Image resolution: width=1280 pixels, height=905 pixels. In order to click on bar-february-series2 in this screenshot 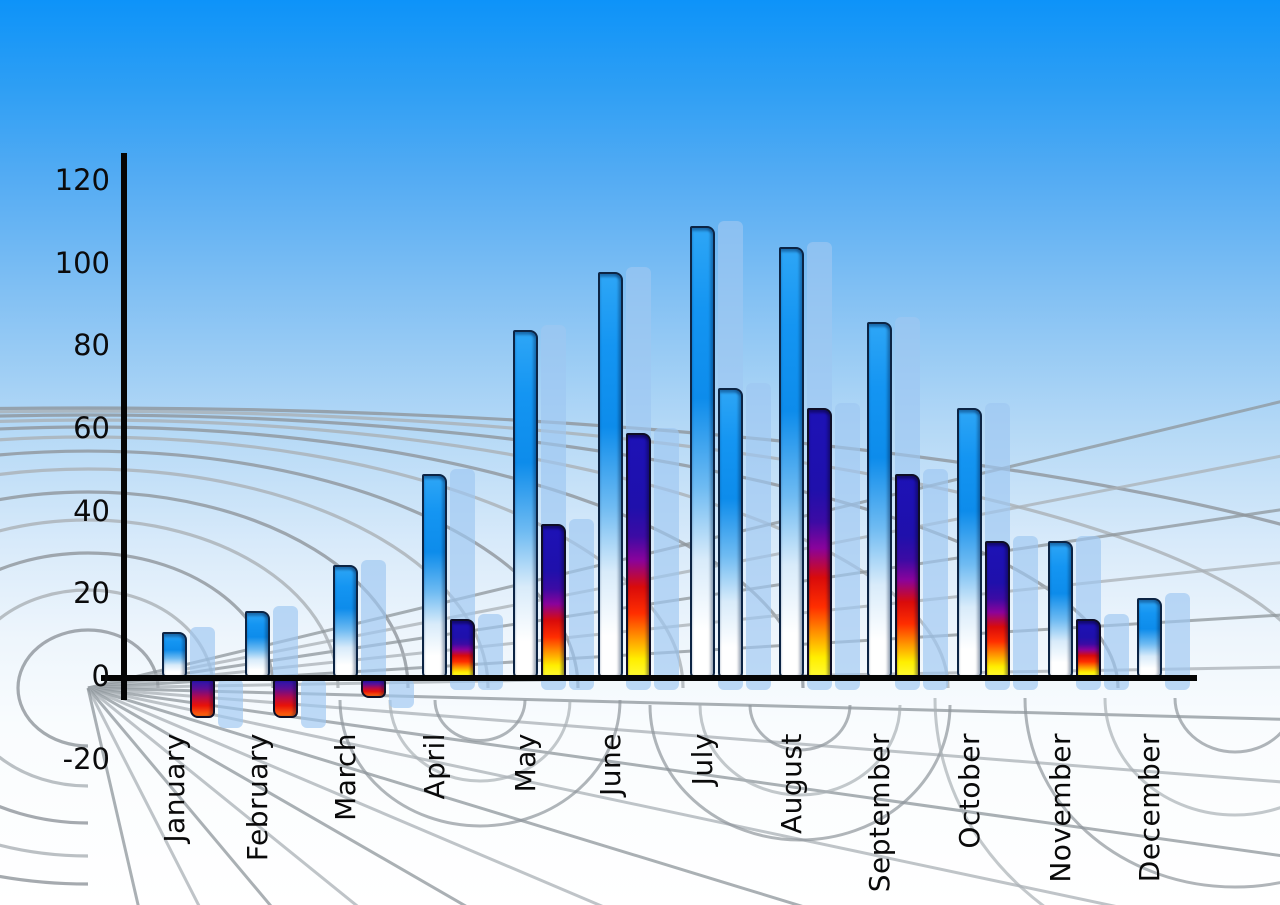, I will do `click(285, 699)`.